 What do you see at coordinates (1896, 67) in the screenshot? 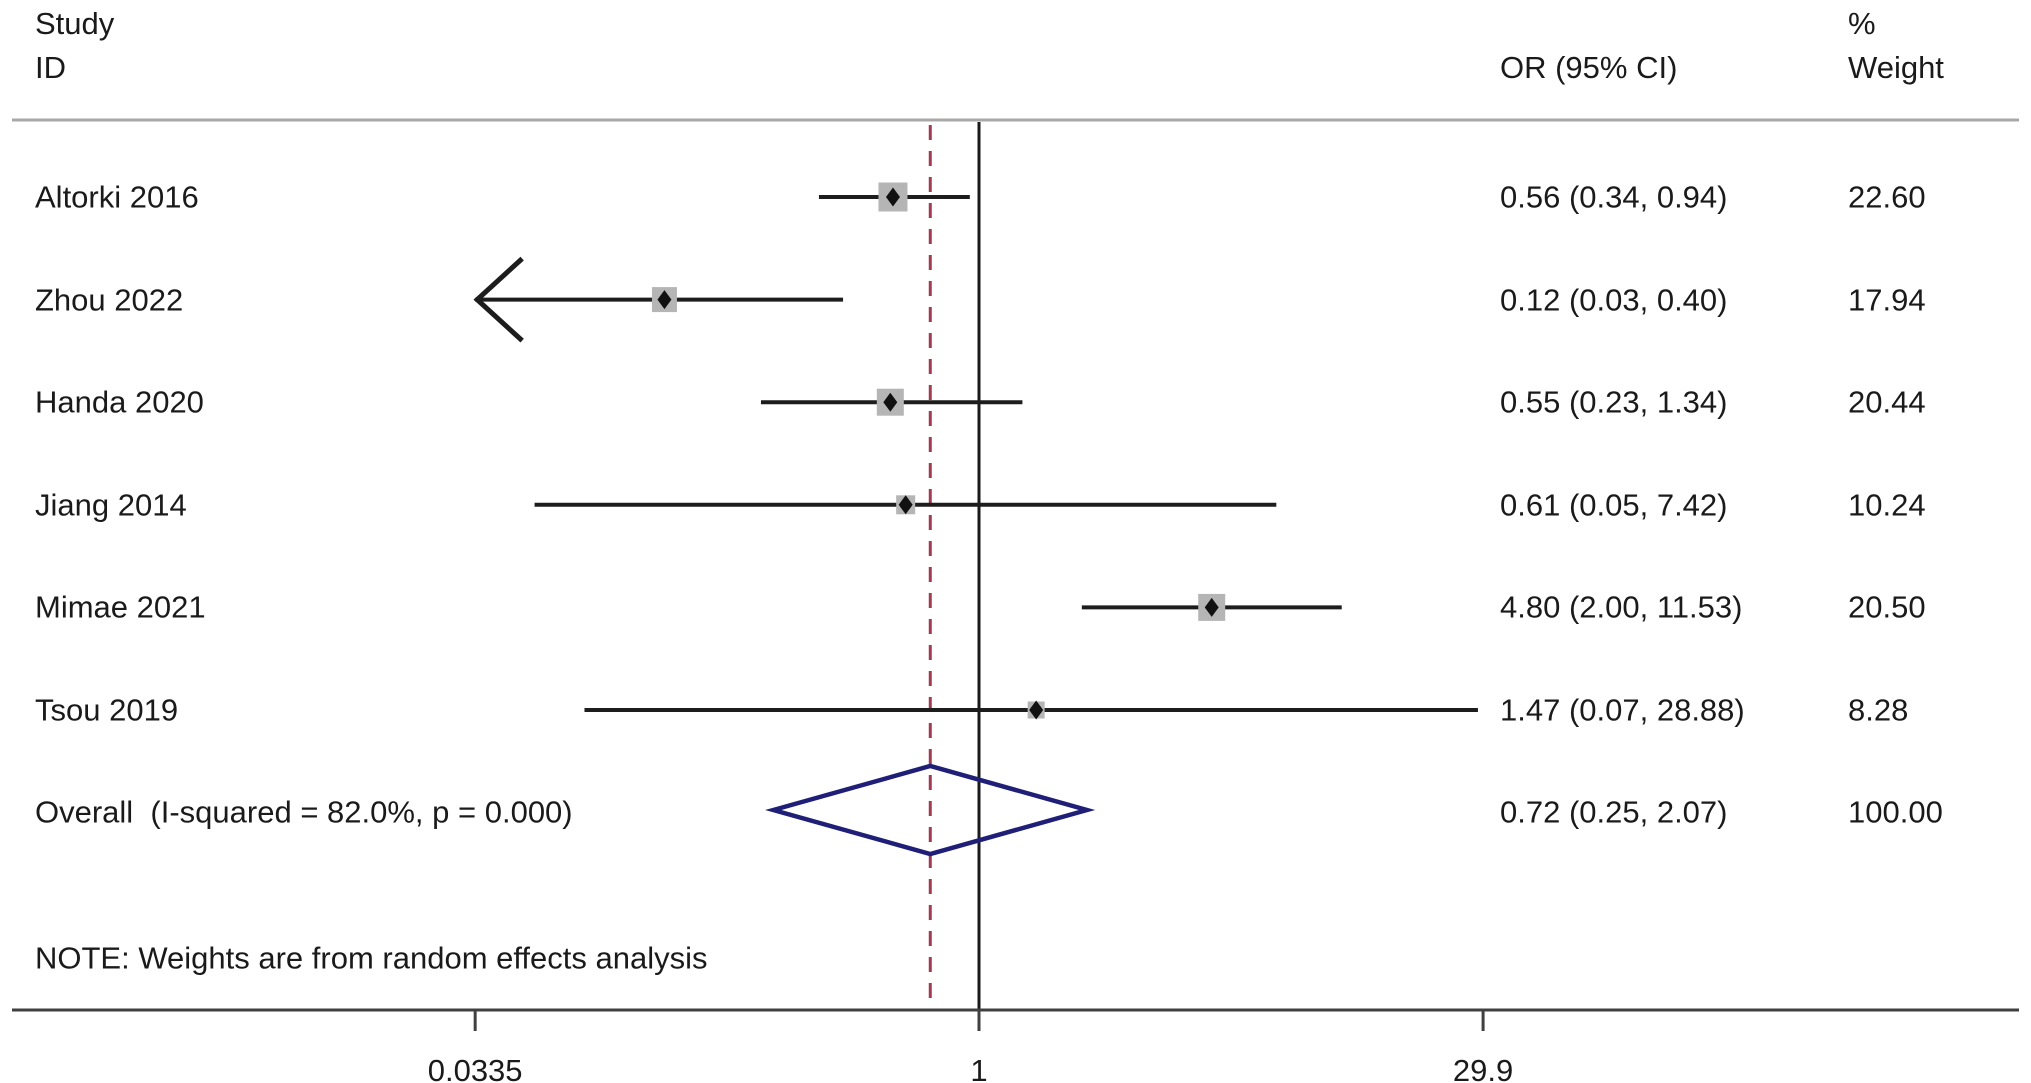
I see `weight-header: Weight` at bounding box center [1896, 67].